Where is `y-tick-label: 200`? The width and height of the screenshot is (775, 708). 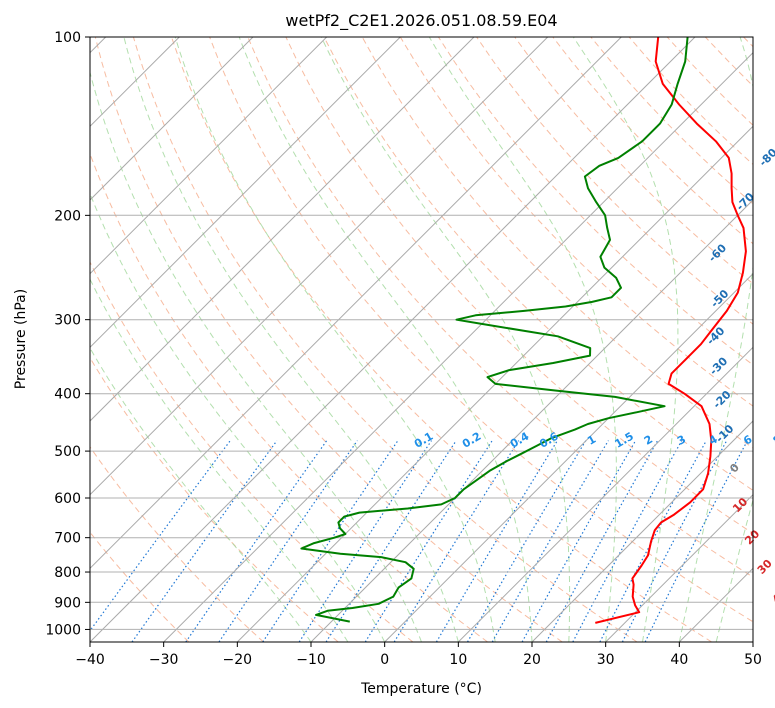
y-tick-label: 200 is located at coordinates (67, 216).